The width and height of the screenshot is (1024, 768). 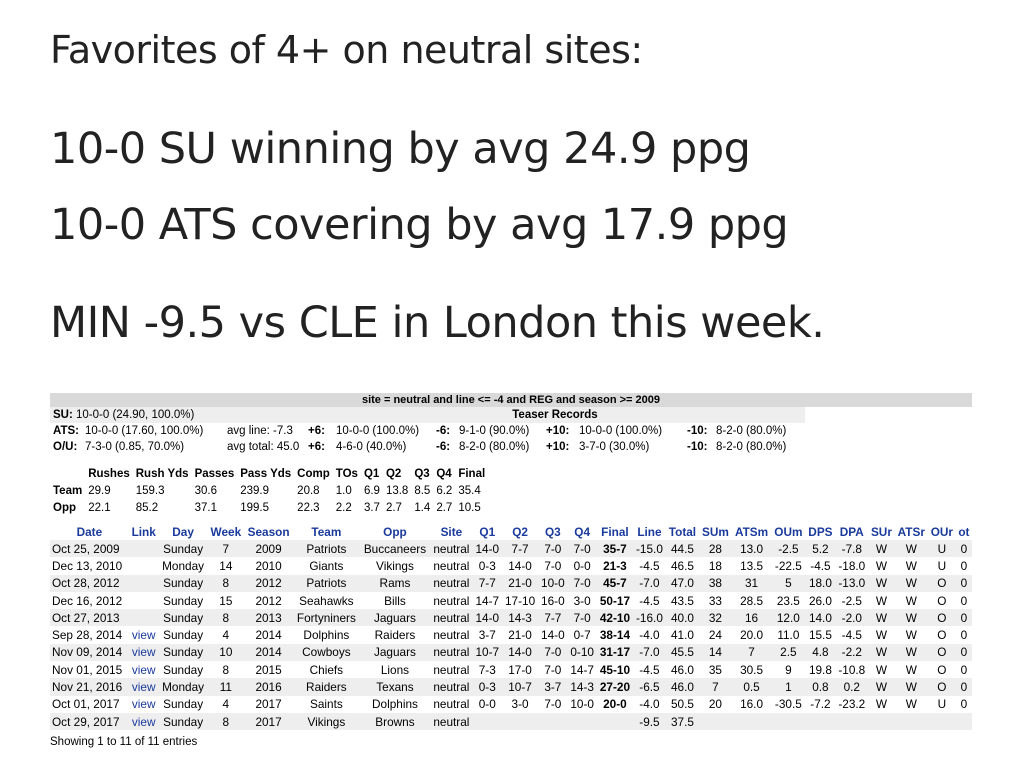 What do you see at coordinates (89, 531) in the screenshot?
I see `column-header-date: Date` at bounding box center [89, 531].